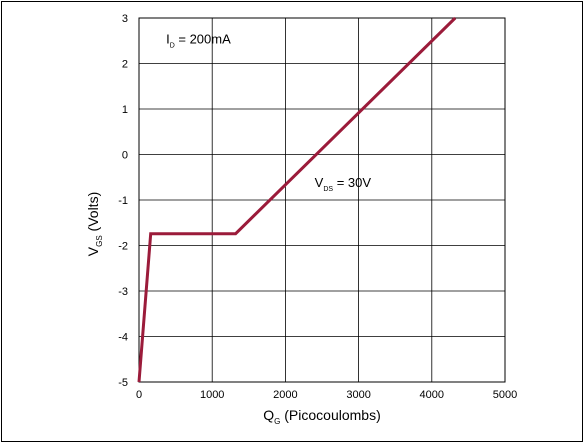 This screenshot has width=586, height=445. I want to click on y-tick-label: -1, so click(123, 201).